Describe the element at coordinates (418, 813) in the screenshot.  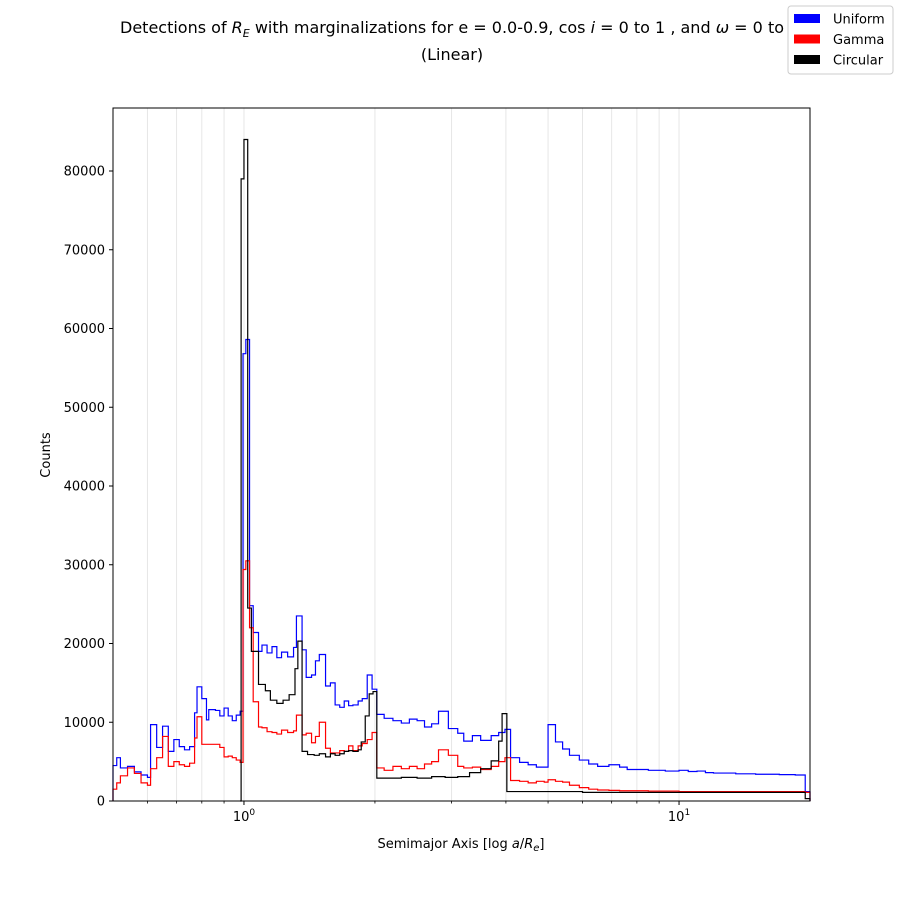
I see `x-axis: 10⁰ 10¹` at that location.